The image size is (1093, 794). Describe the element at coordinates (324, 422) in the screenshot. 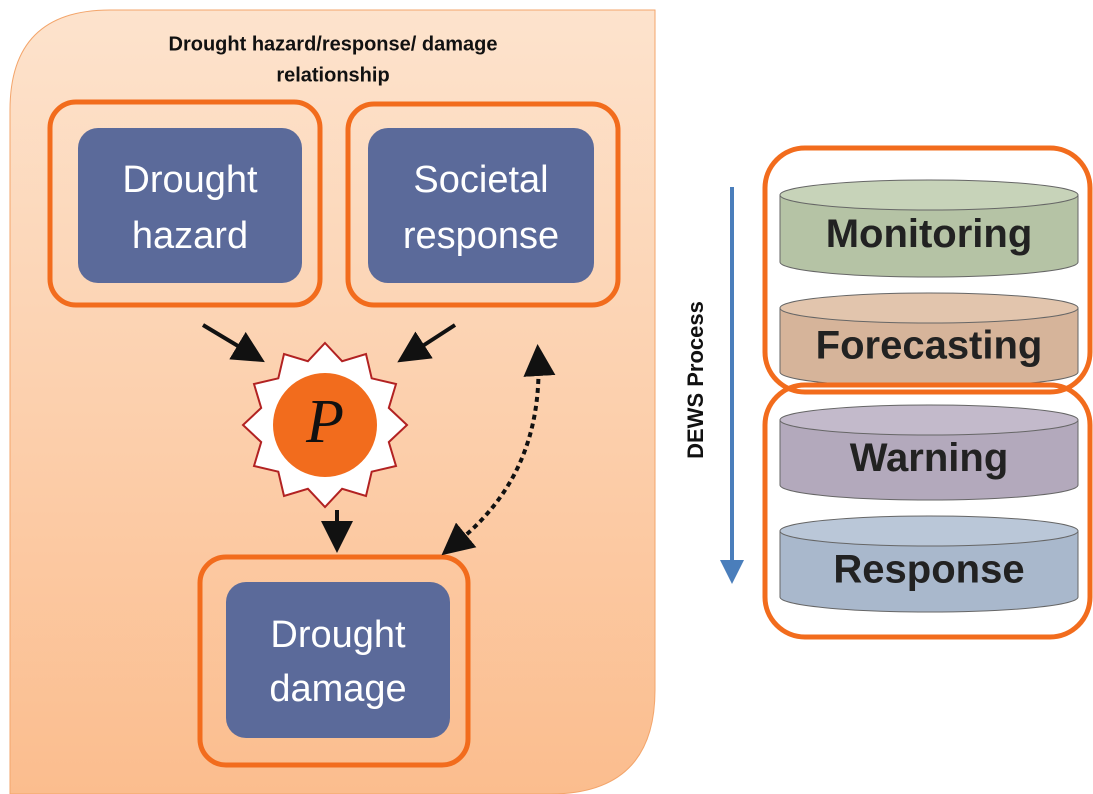

I see `symbol: P` at that location.